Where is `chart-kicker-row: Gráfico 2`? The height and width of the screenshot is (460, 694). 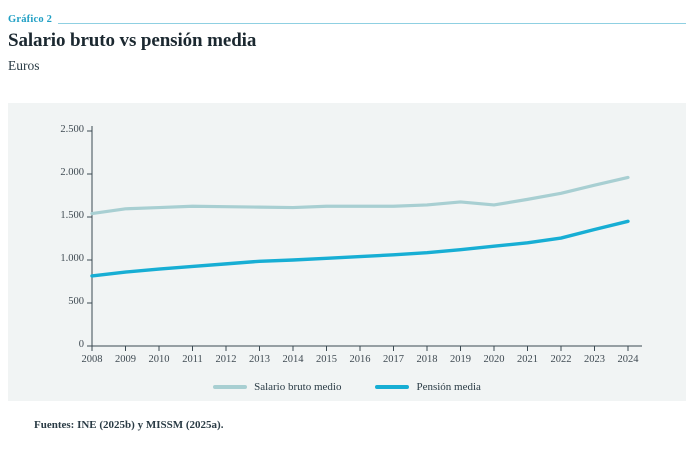
chart-kicker-row: Gráfico 2 is located at coordinates (347, 18).